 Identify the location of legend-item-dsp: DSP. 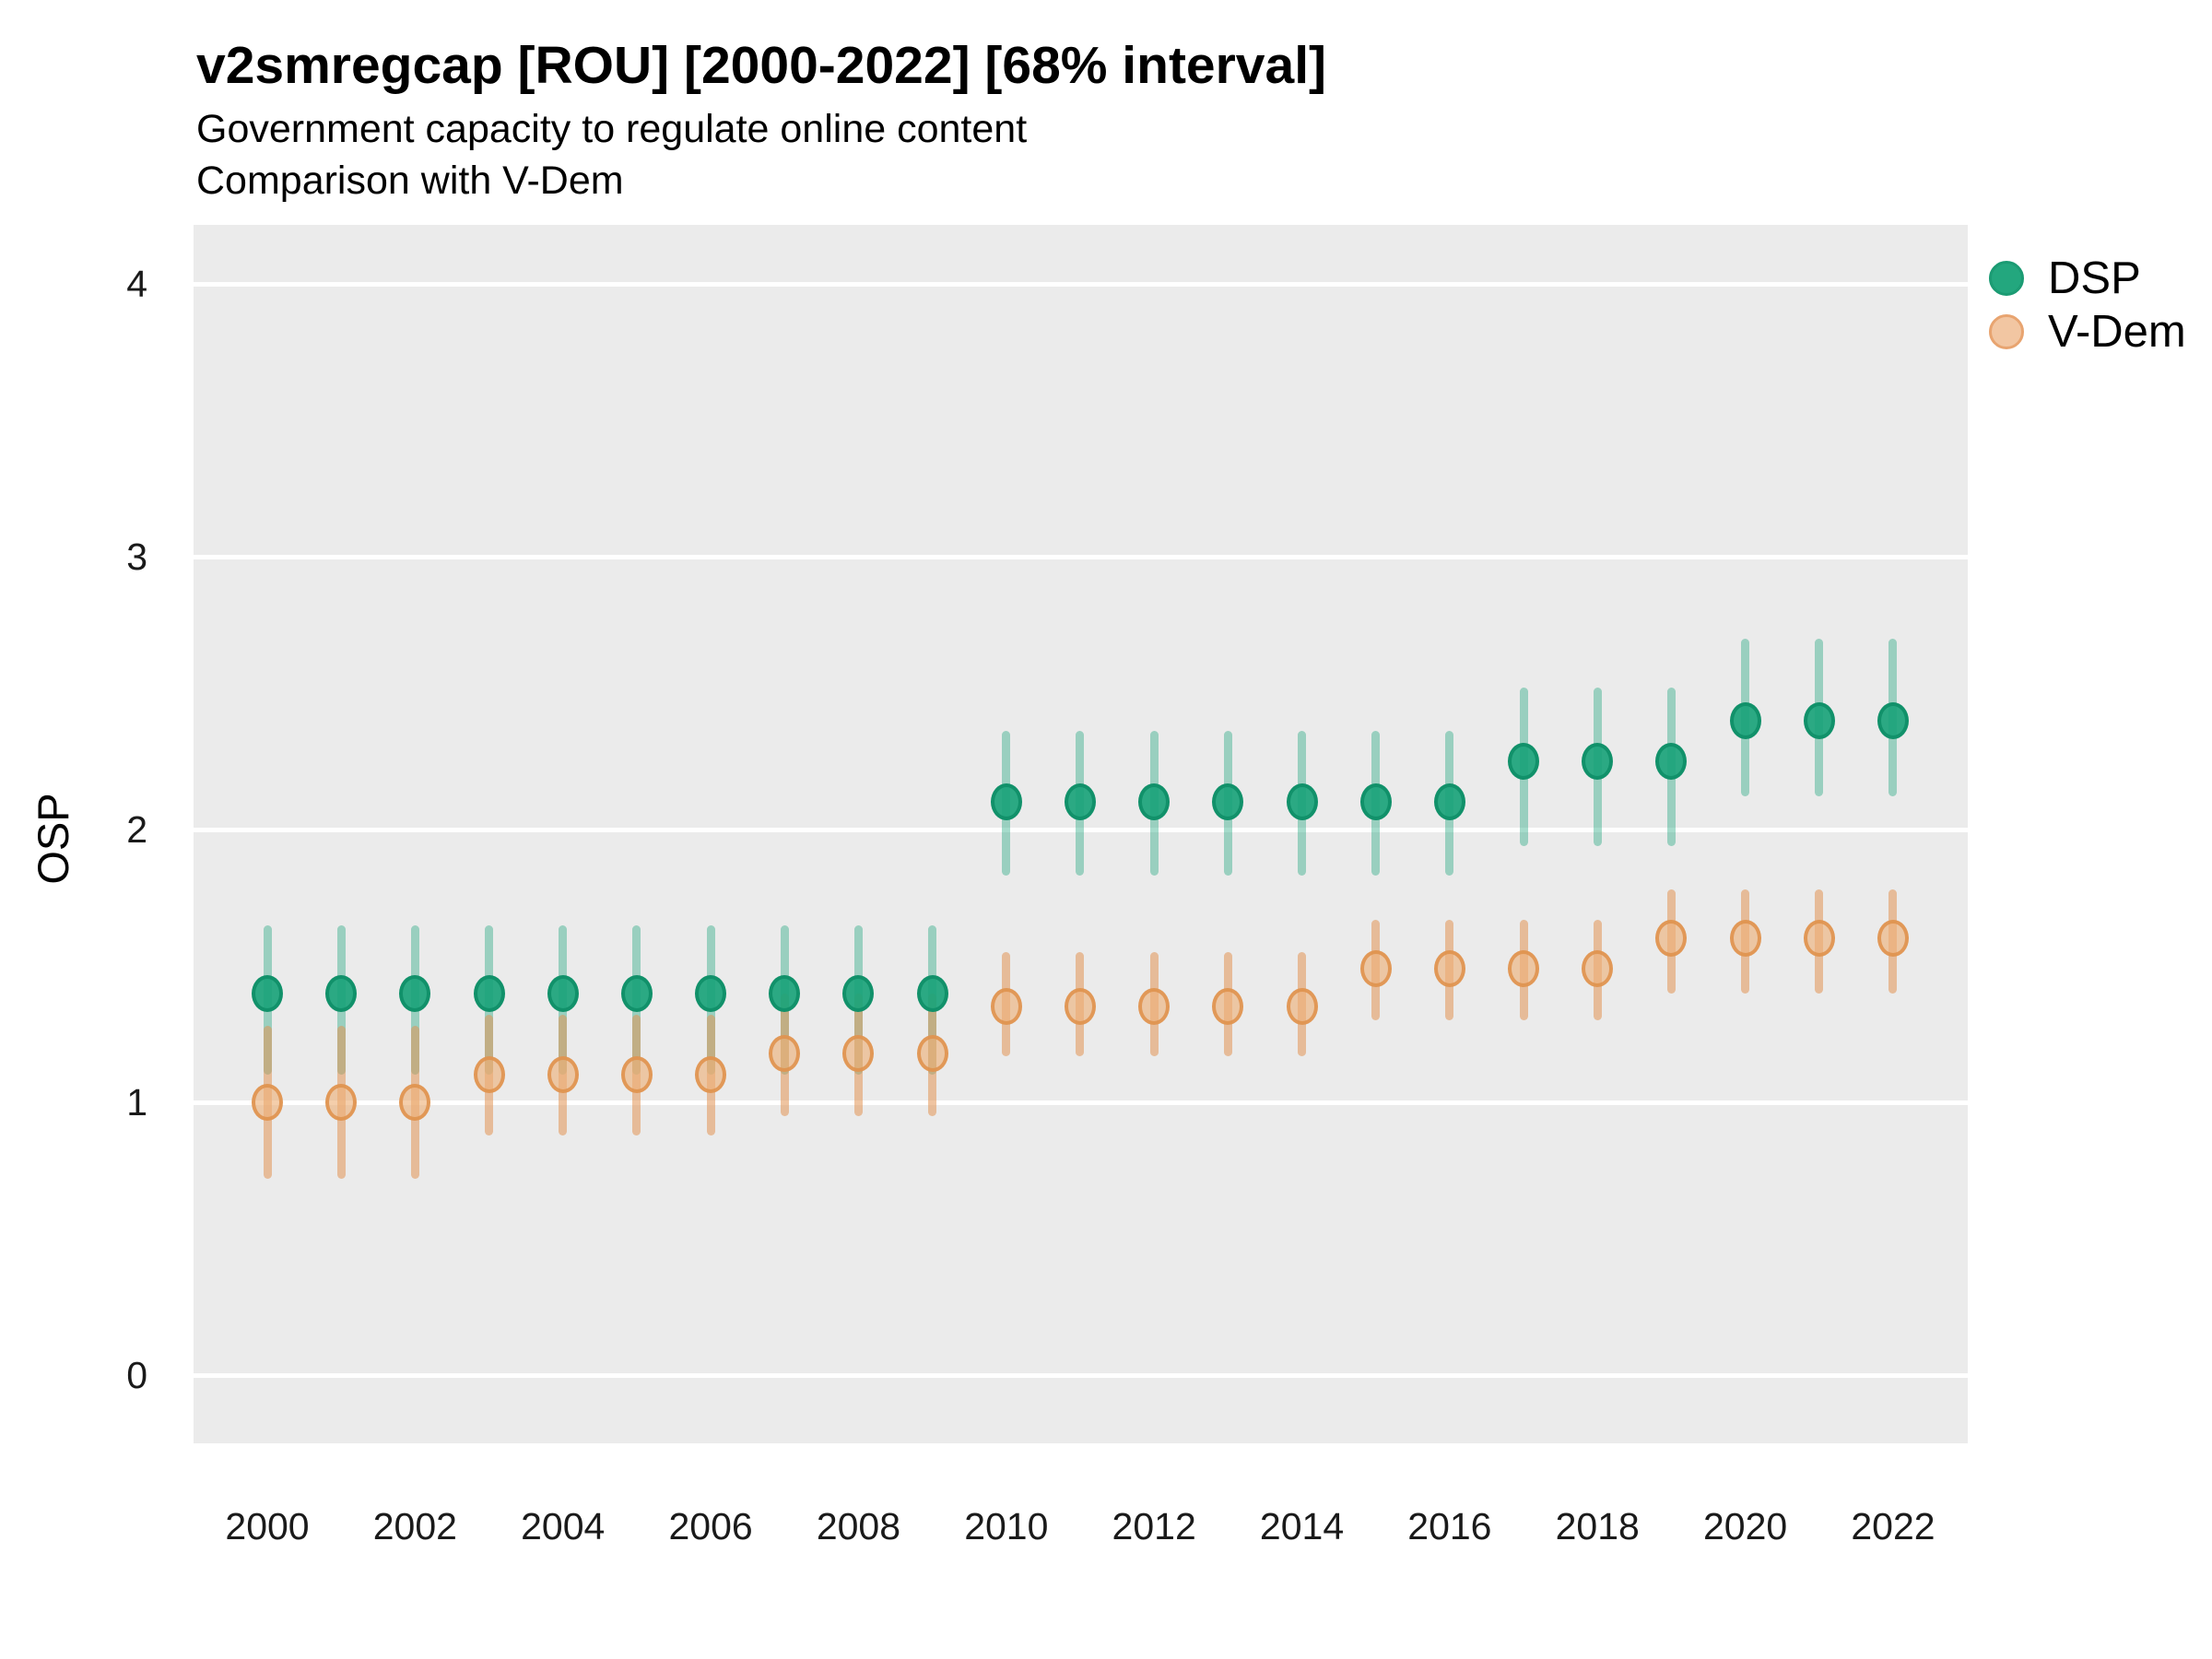
(2065, 278).